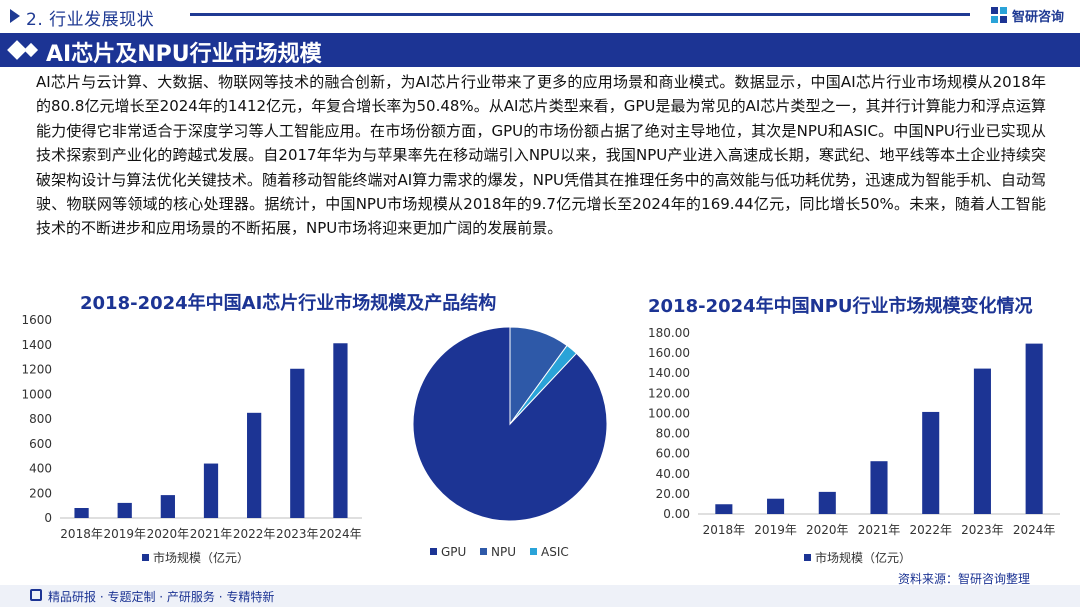 Image resolution: width=1080 pixels, height=607 pixels. What do you see at coordinates (673, 454) in the screenshot?
I see `y-tick-label: 60.00` at bounding box center [673, 454].